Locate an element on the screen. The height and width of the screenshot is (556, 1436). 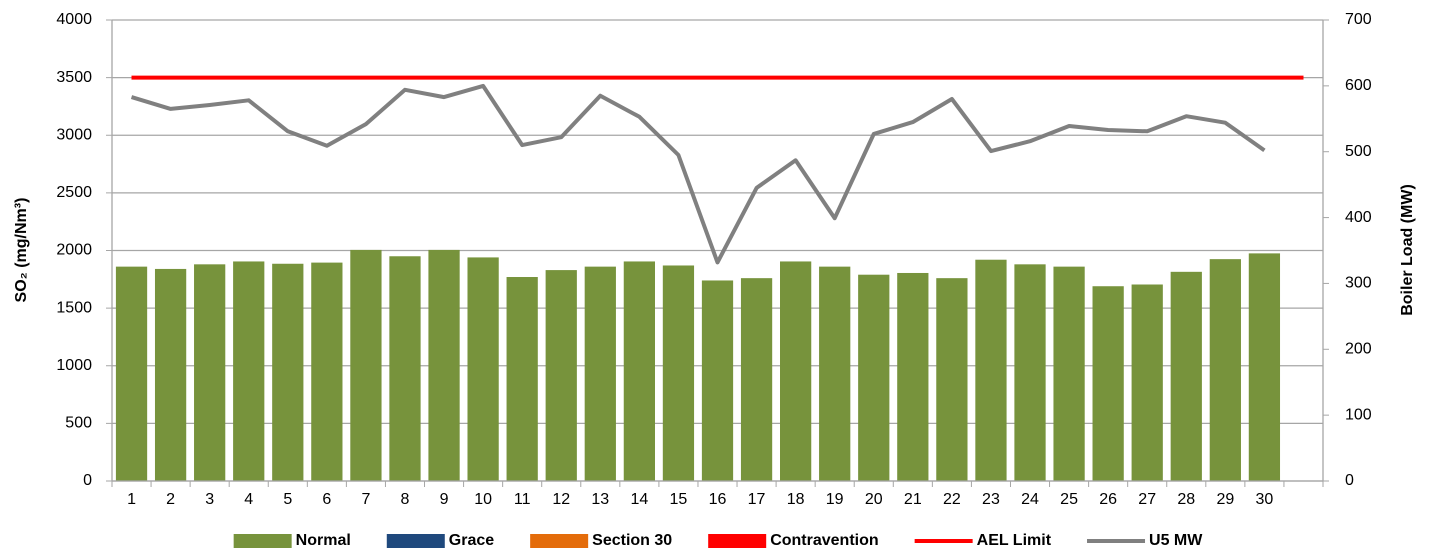
x-tick-label: 7 is located at coordinates (365, 499).